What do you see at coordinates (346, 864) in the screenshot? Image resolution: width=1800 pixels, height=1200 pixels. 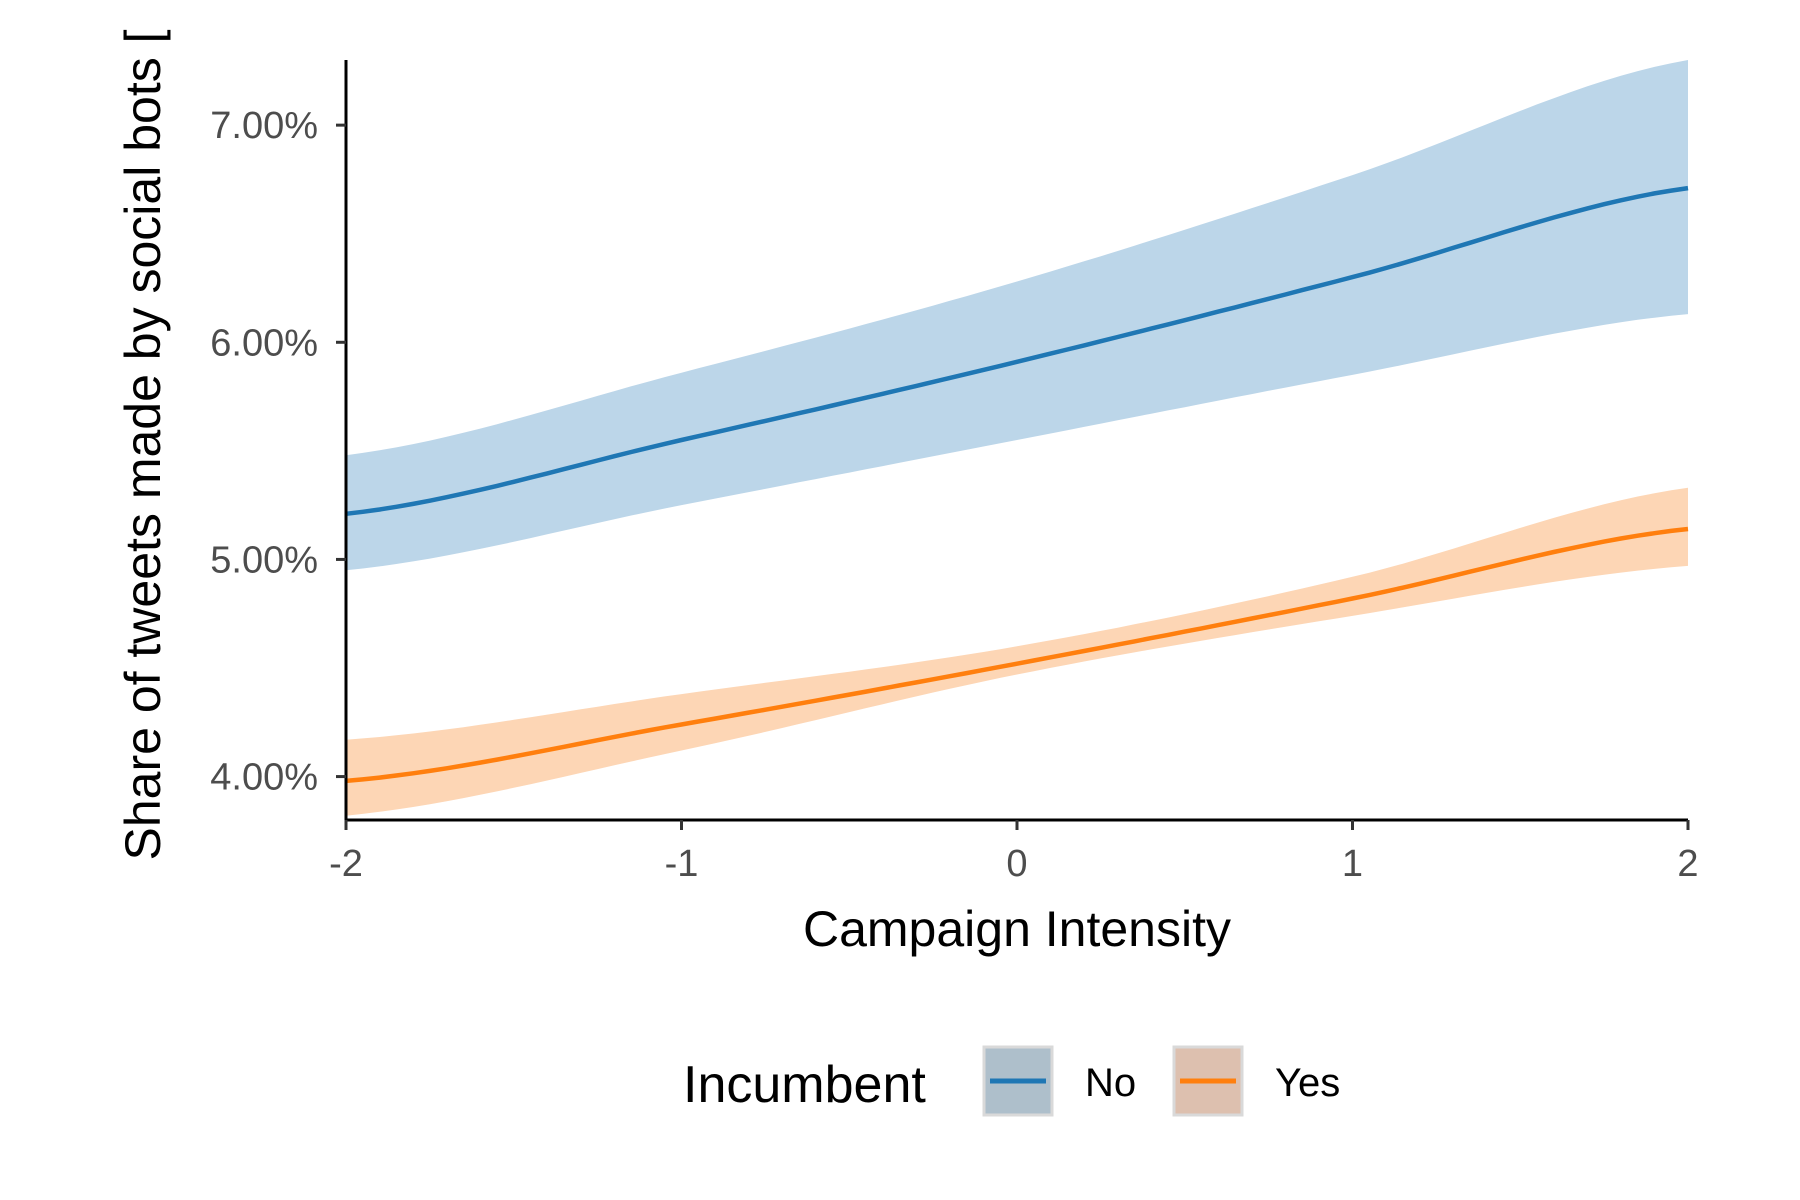 I see `x-tick-label: -2` at bounding box center [346, 864].